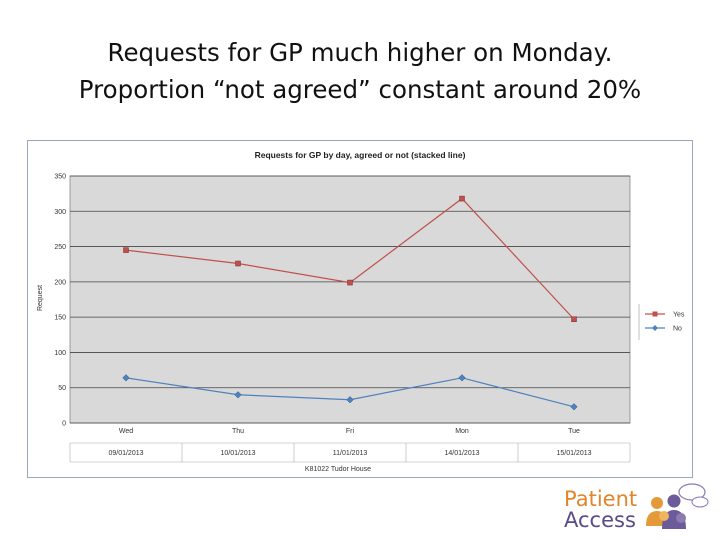 The width and height of the screenshot is (720, 540). Describe the element at coordinates (679, 315) in the screenshot. I see `legend-label: Yes` at that location.